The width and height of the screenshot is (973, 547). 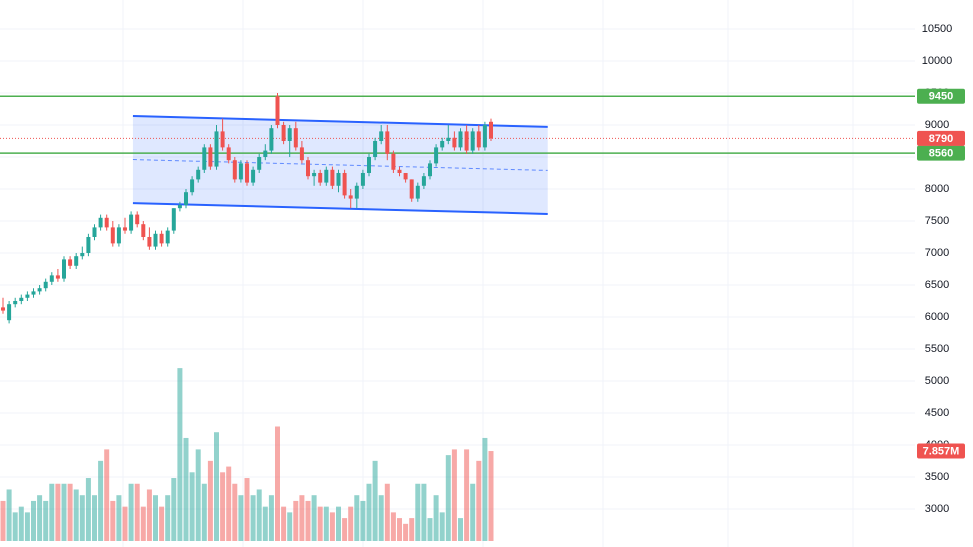 I want to click on y-tick-label: 3500, so click(x=937, y=477).